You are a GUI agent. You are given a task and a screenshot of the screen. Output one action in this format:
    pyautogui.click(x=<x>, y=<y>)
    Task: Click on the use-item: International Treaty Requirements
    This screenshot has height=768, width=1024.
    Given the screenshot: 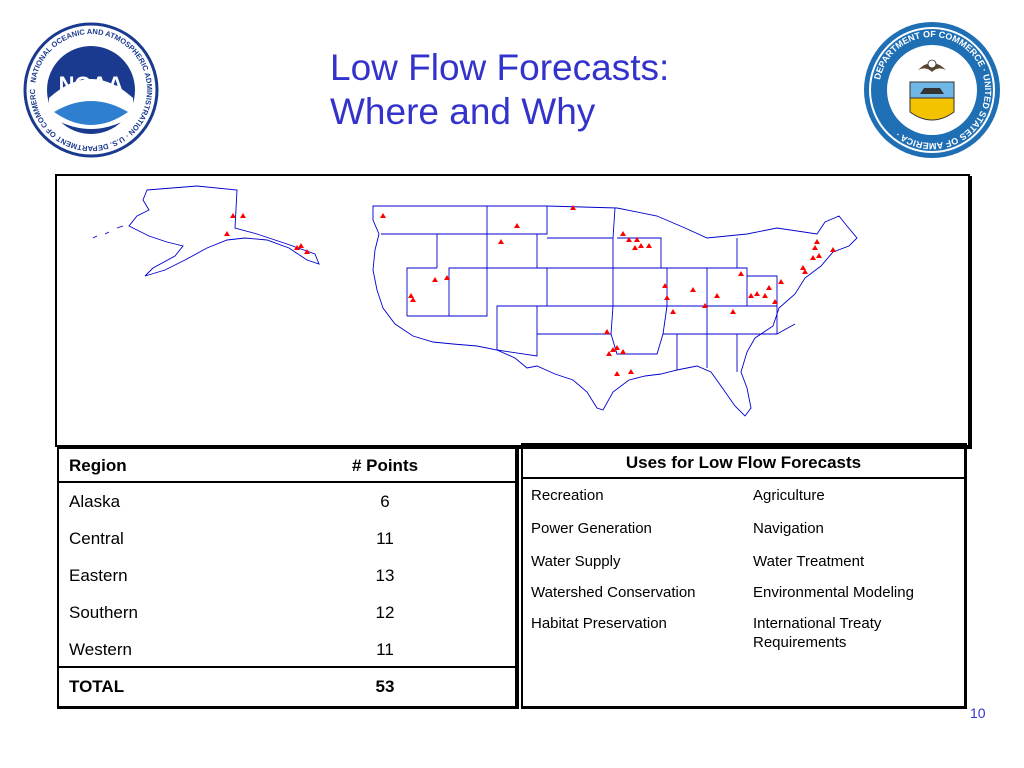 What is the action you would take?
    pyautogui.click(x=817, y=633)
    